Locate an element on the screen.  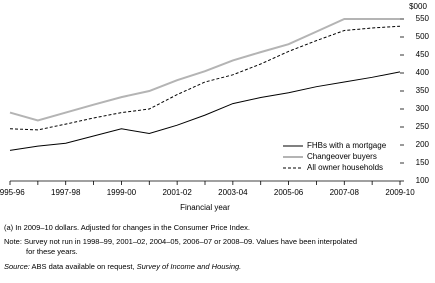
y-tick-label: 150 is located at coordinates (423, 162).